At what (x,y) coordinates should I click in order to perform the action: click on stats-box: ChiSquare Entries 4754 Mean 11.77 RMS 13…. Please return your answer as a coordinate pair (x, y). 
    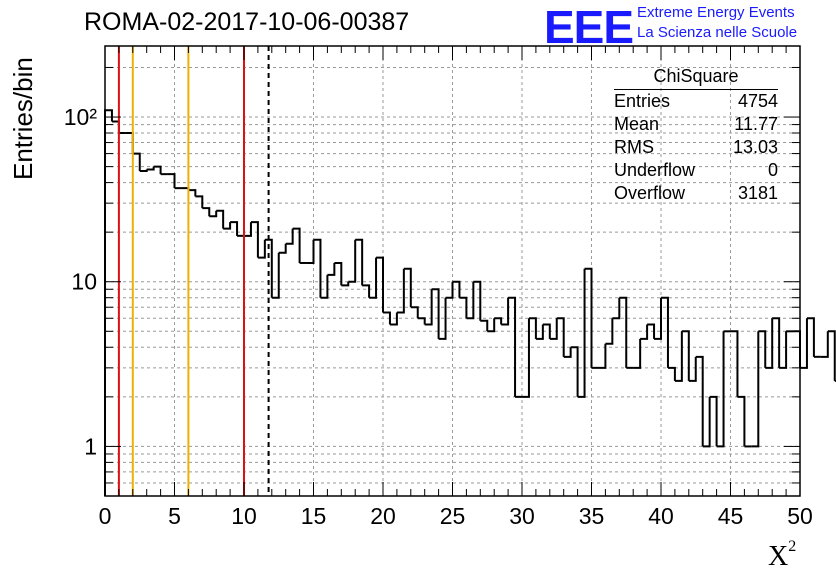
    Looking at the image, I should click on (696, 135).